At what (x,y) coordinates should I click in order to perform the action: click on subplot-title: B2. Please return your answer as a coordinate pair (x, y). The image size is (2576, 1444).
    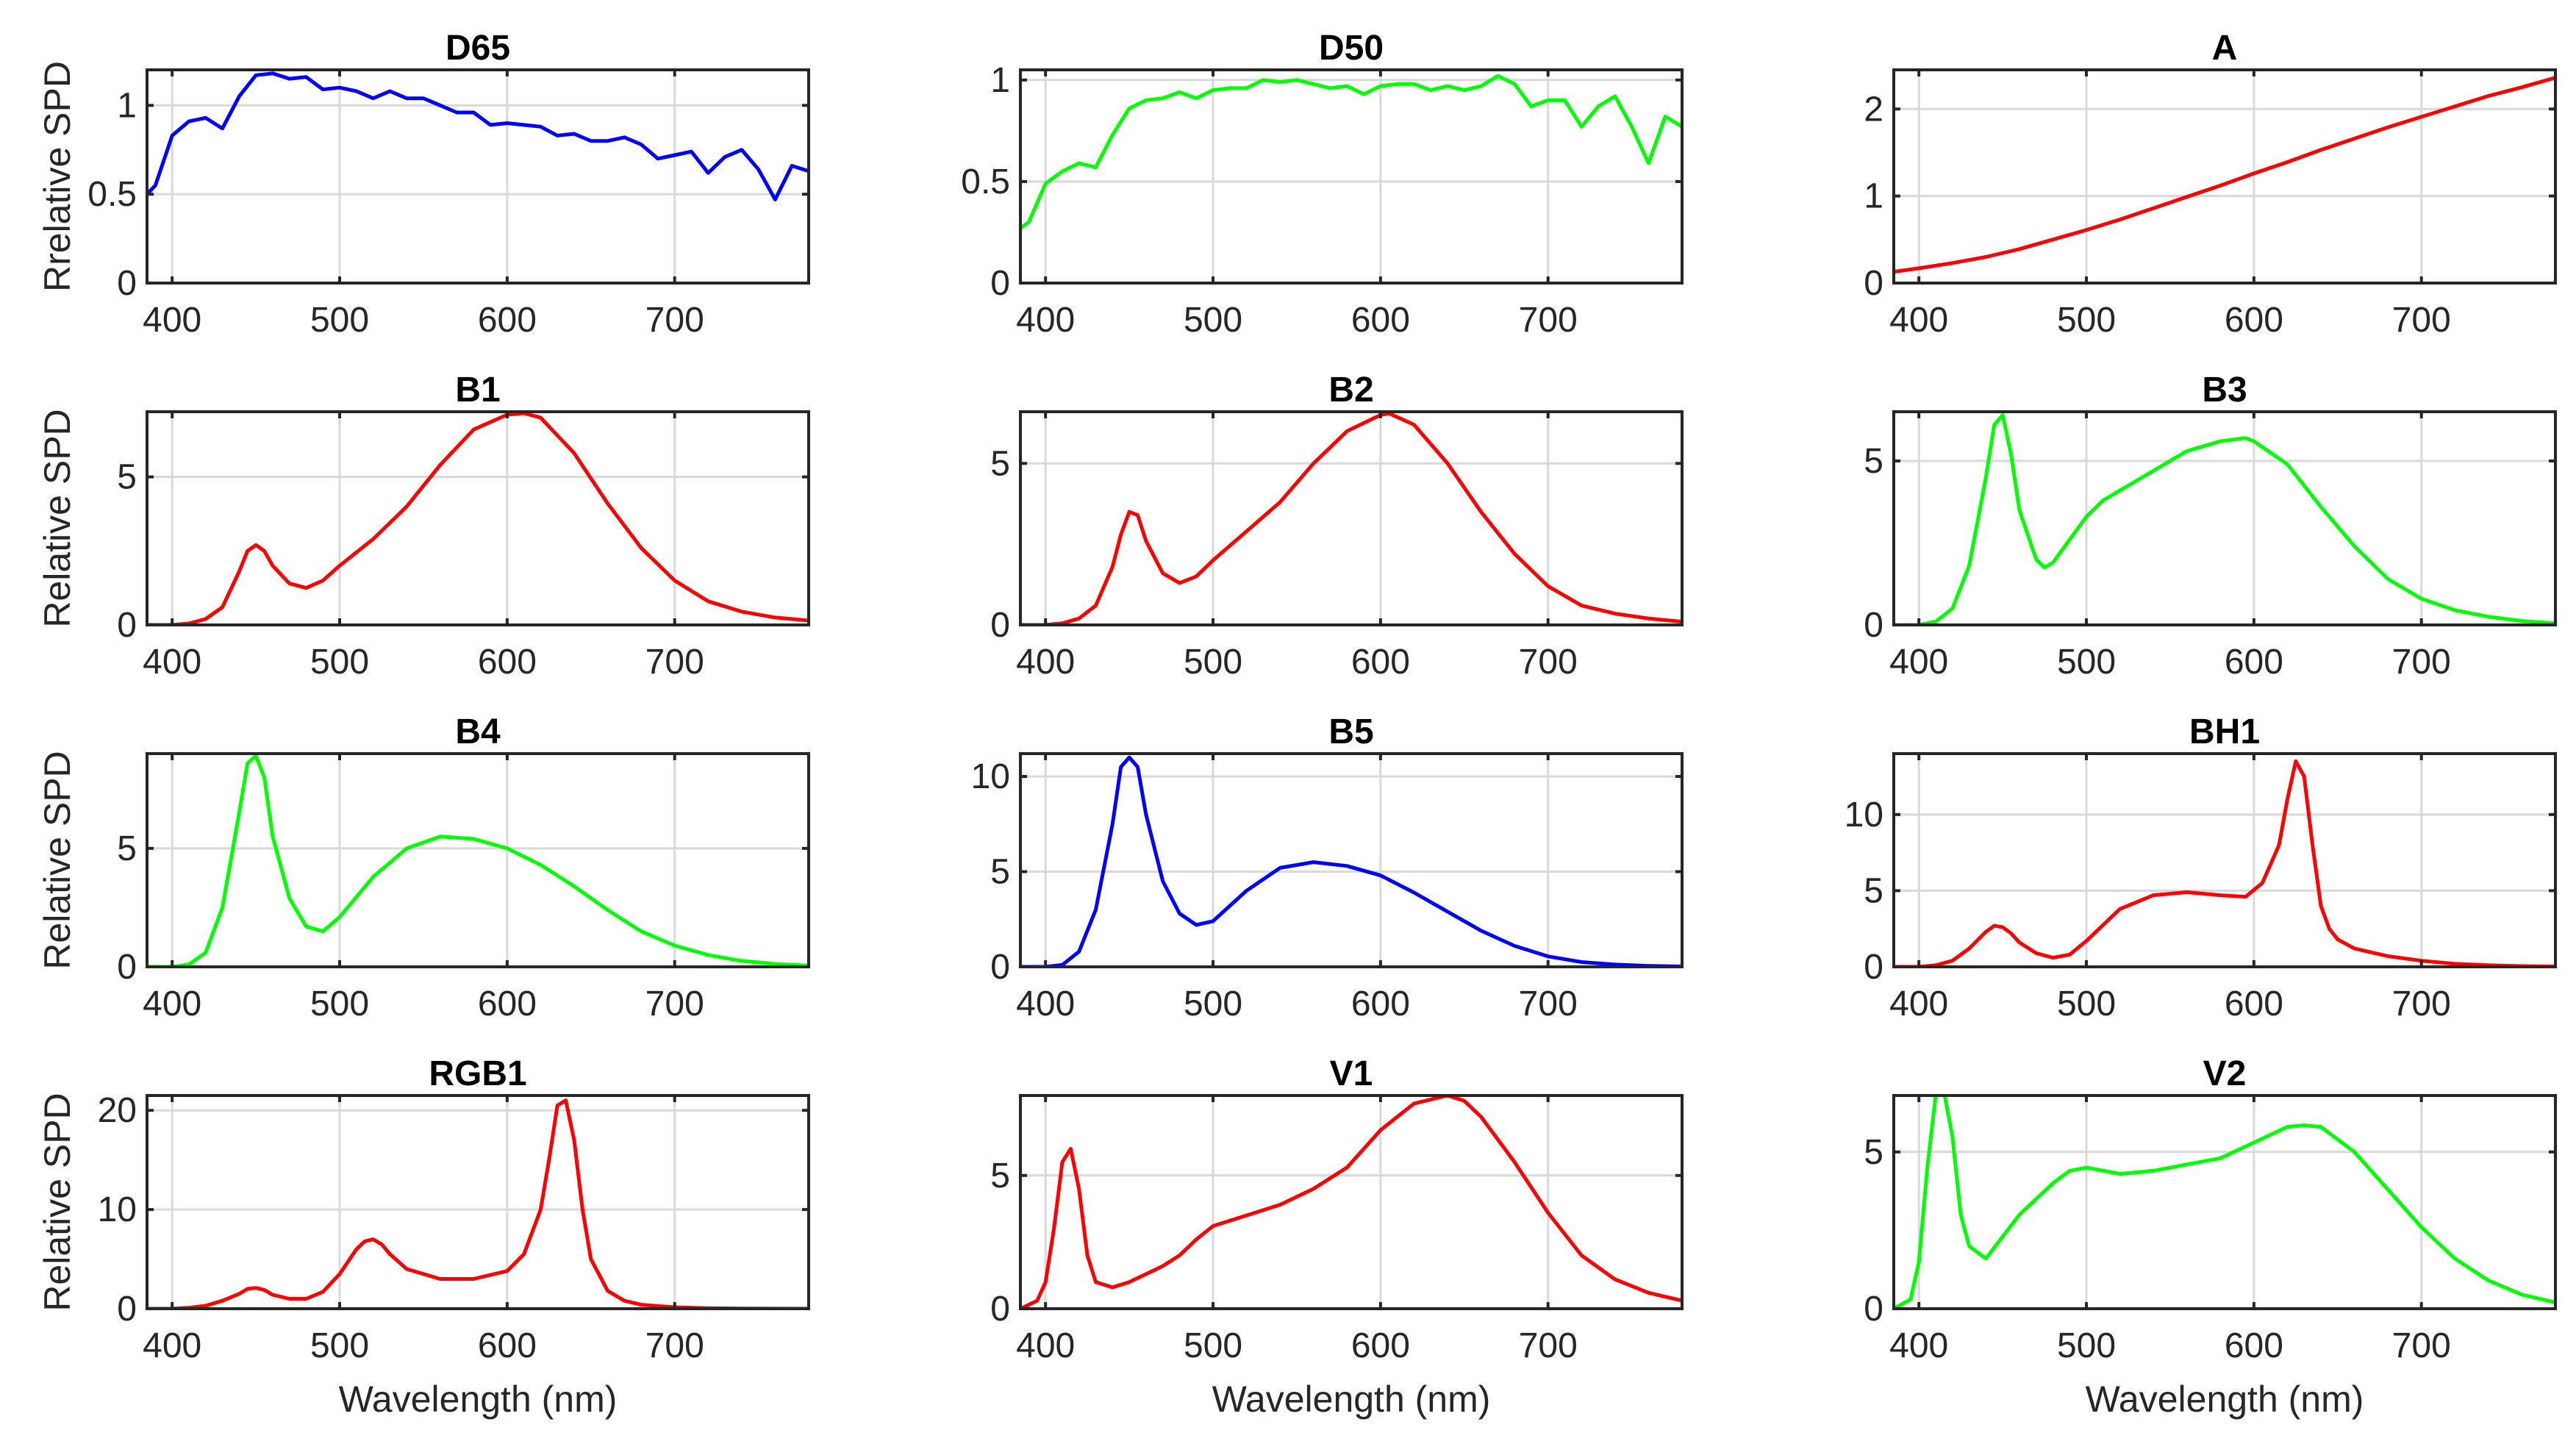
    Looking at the image, I should click on (1350, 390).